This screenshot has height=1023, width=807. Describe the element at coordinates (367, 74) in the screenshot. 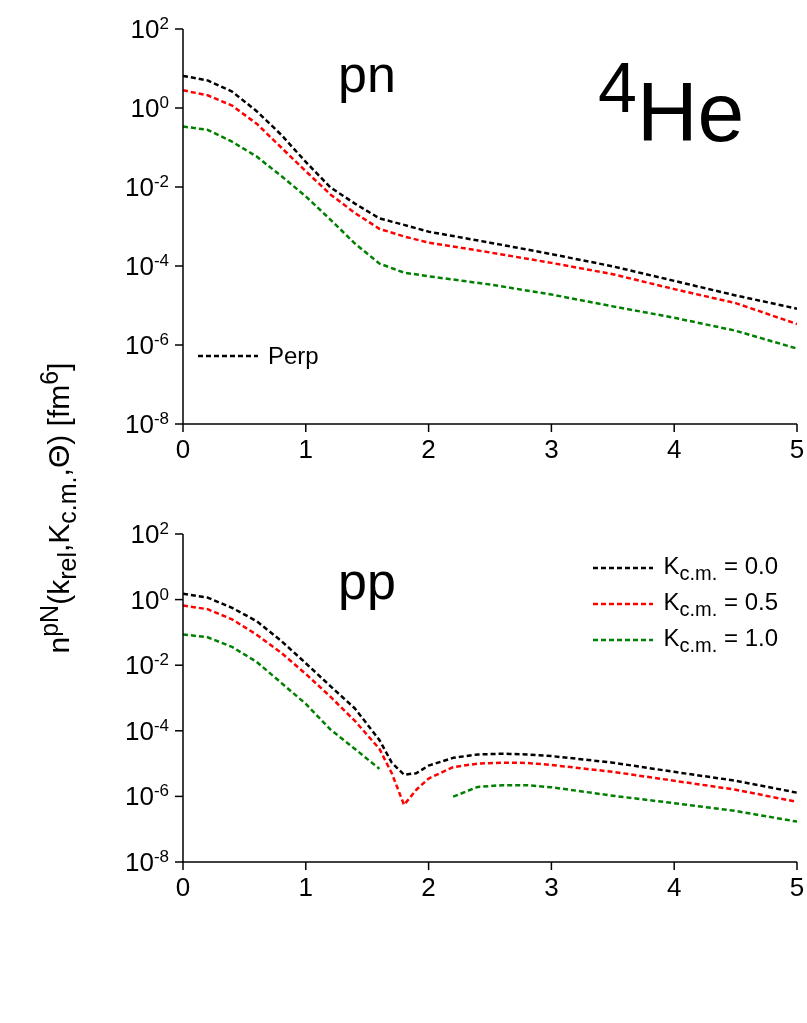

I see `annotation: pn` at that location.